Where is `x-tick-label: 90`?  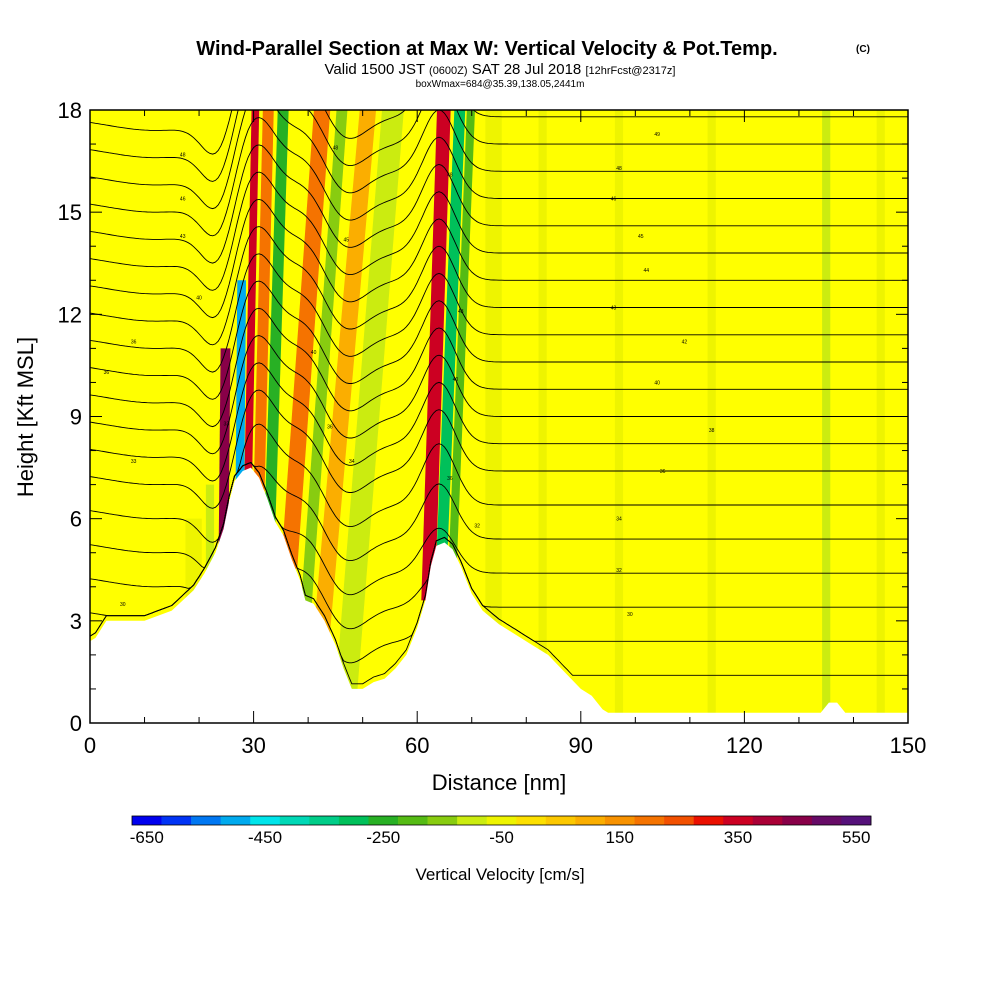 x-tick-label: 90 is located at coordinates (581, 745).